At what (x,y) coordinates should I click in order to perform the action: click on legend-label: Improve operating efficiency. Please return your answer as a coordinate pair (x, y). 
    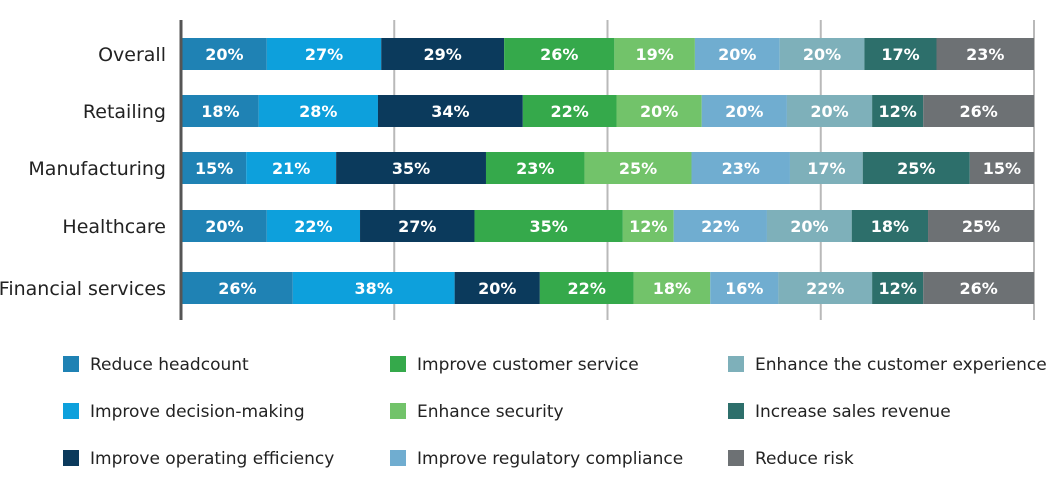
    Looking at the image, I should click on (212, 459).